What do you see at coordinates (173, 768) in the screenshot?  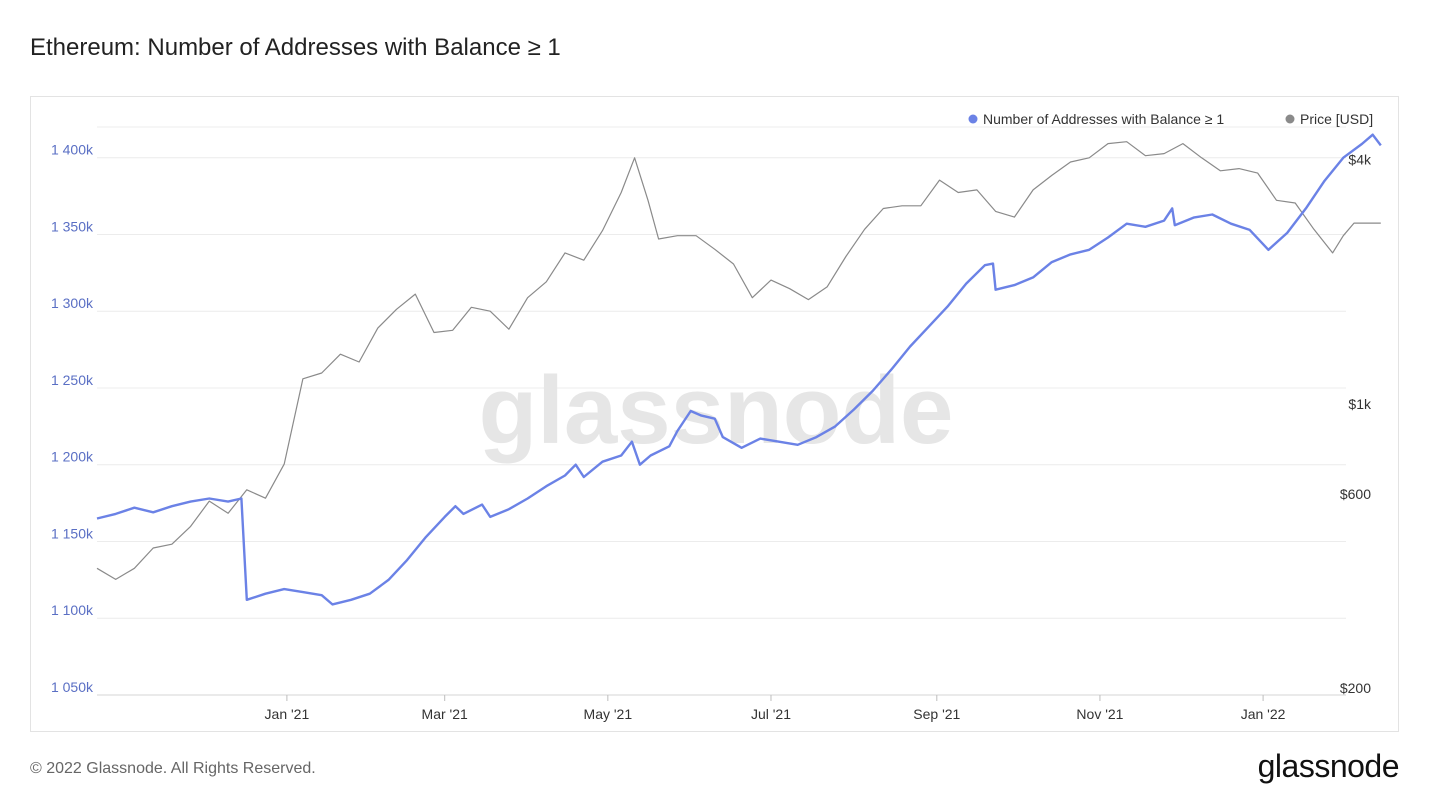 I see `copyright-footer: © 2022 Glassnode. All Rights Reserved.` at bounding box center [173, 768].